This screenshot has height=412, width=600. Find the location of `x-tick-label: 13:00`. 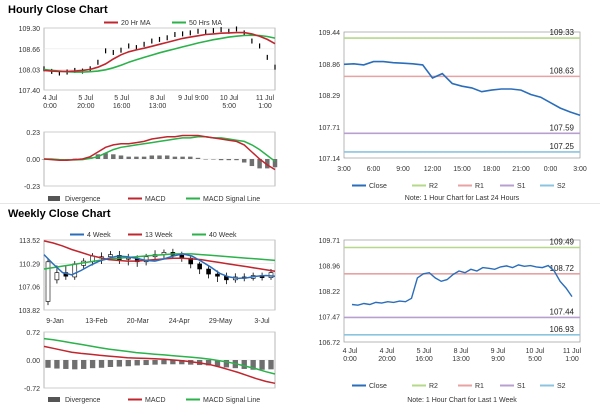

x-tick-label: 13:00 is located at coordinates (461, 359).